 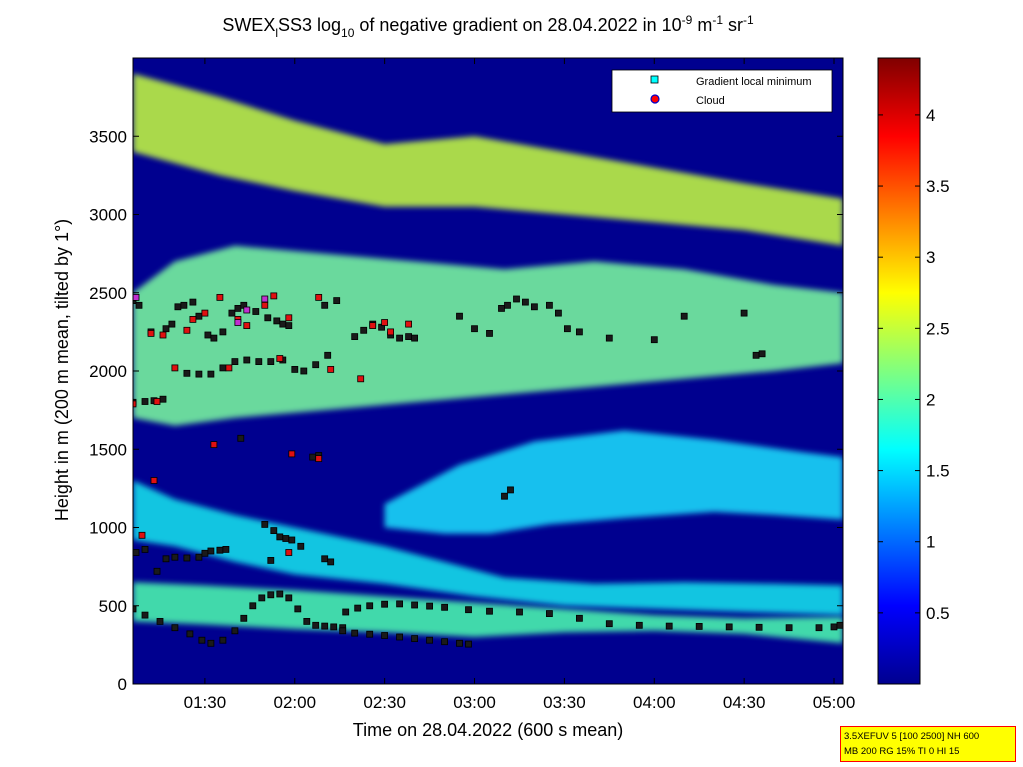 What do you see at coordinates (654, 79) in the screenshot?
I see `legend-marker-gradient-min` at bounding box center [654, 79].